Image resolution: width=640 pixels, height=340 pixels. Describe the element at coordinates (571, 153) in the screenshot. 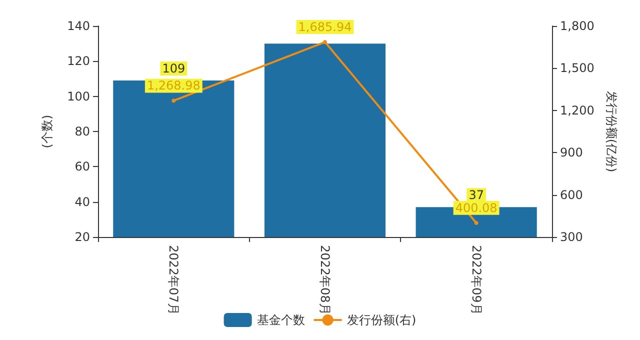

I see `y2-tick-label: 900` at that location.